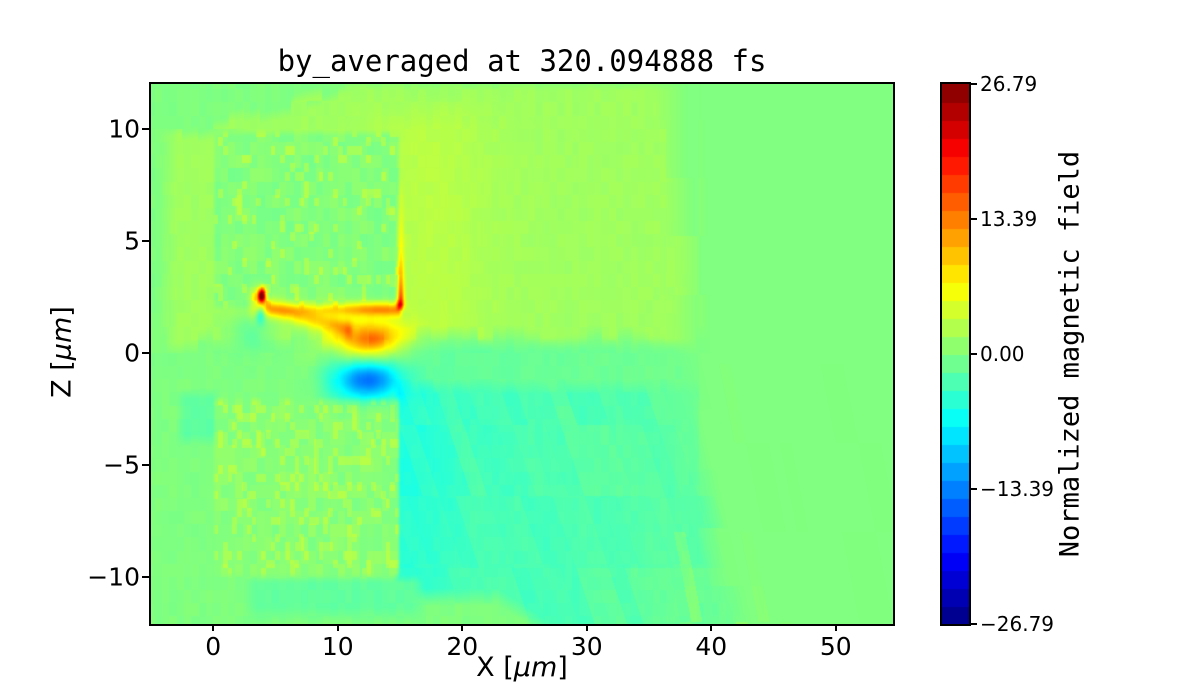 The width and height of the screenshot is (1200, 700). Describe the element at coordinates (835, 646) in the screenshot. I see `x-tick-label: 50` at that location.